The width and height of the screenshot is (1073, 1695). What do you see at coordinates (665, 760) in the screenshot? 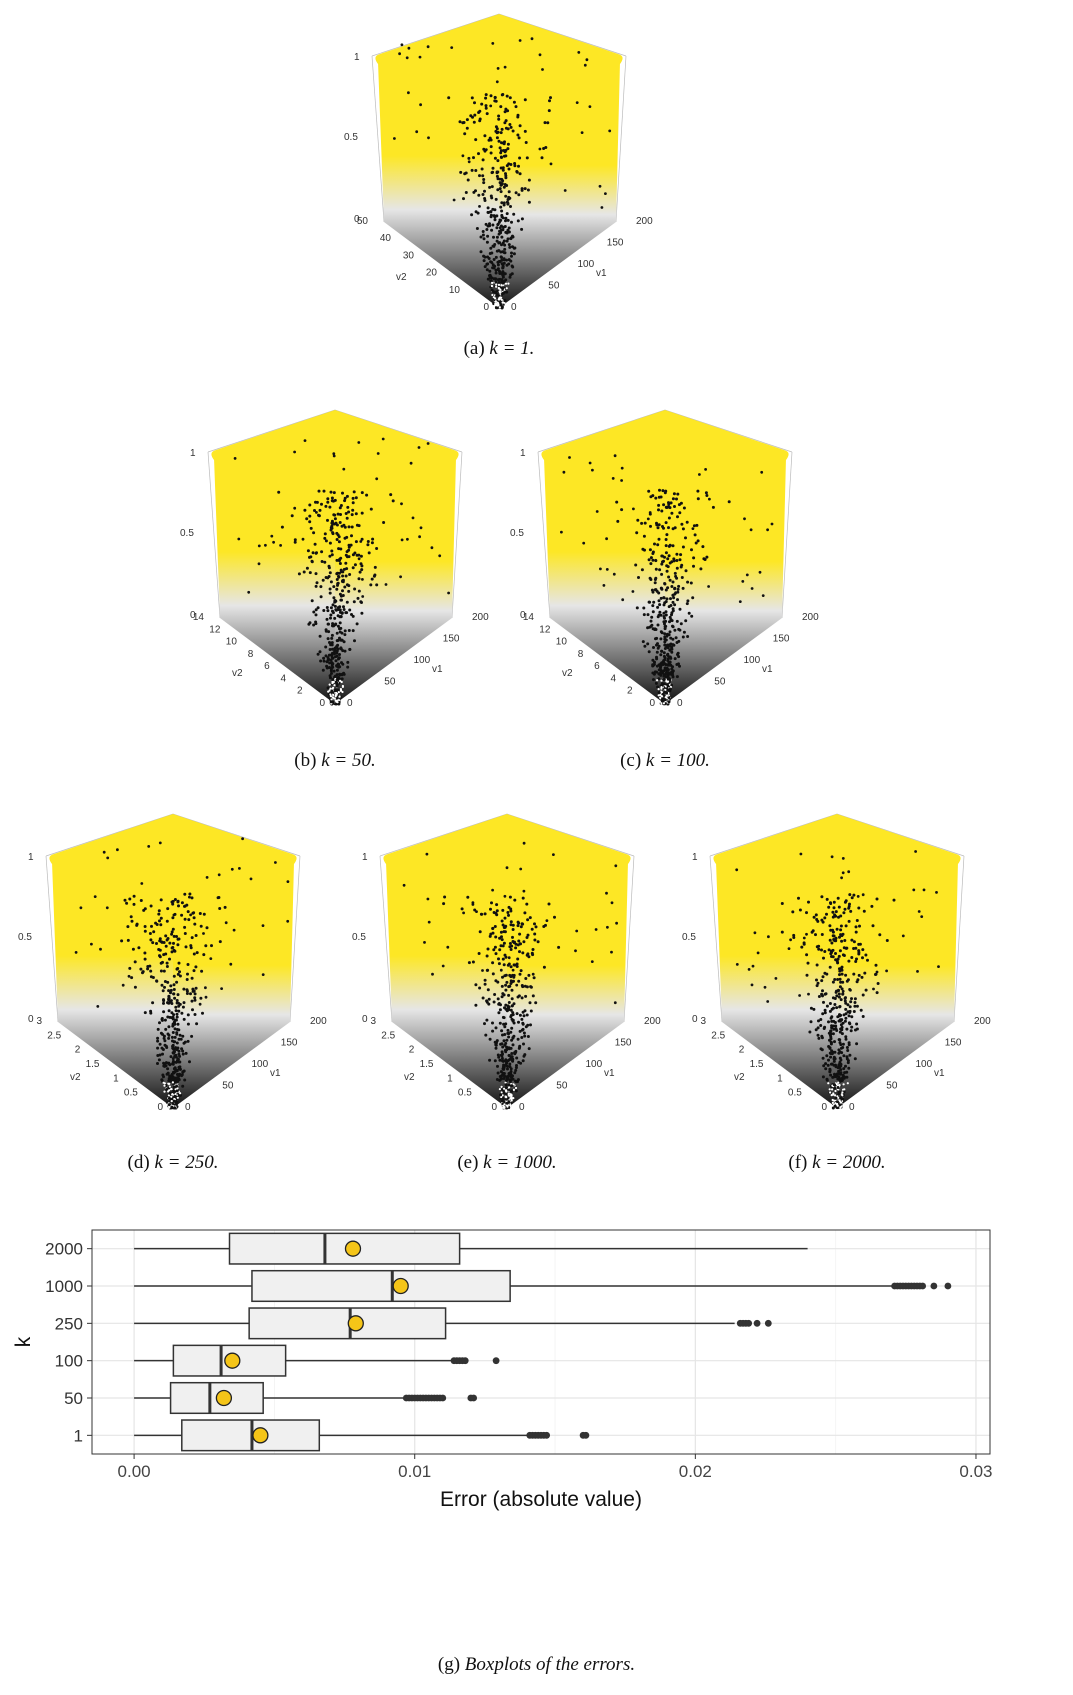
I see `caption-c: (c) k = 100.` at bounding box center [665, 760].